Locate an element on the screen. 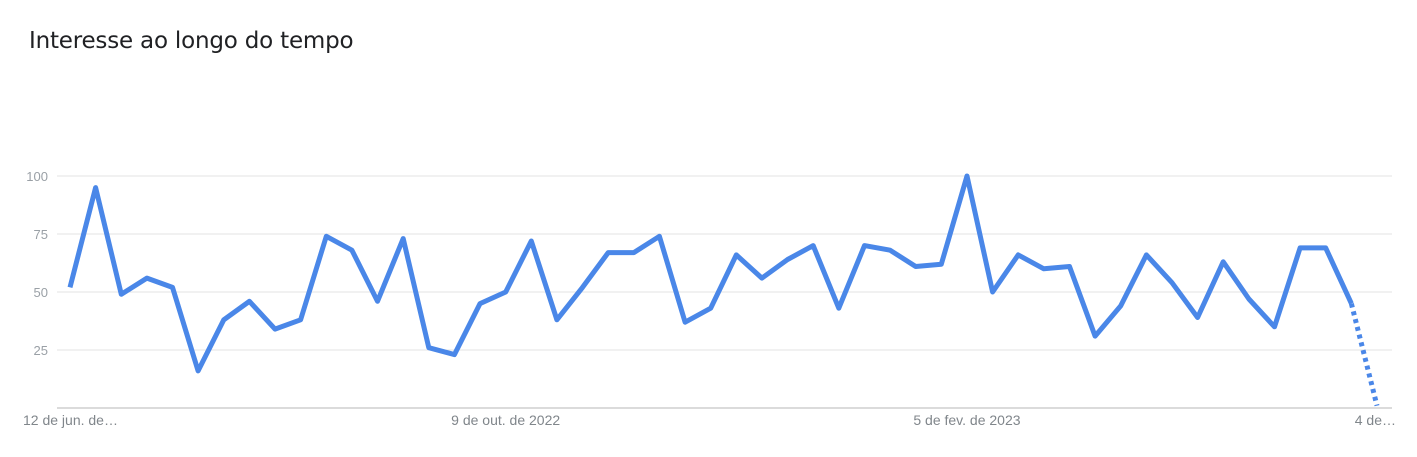 Image resolution: width=1417 pixels, height=457 pixels. y-tick-label-100: 100 is located at coordinates (37, 176).